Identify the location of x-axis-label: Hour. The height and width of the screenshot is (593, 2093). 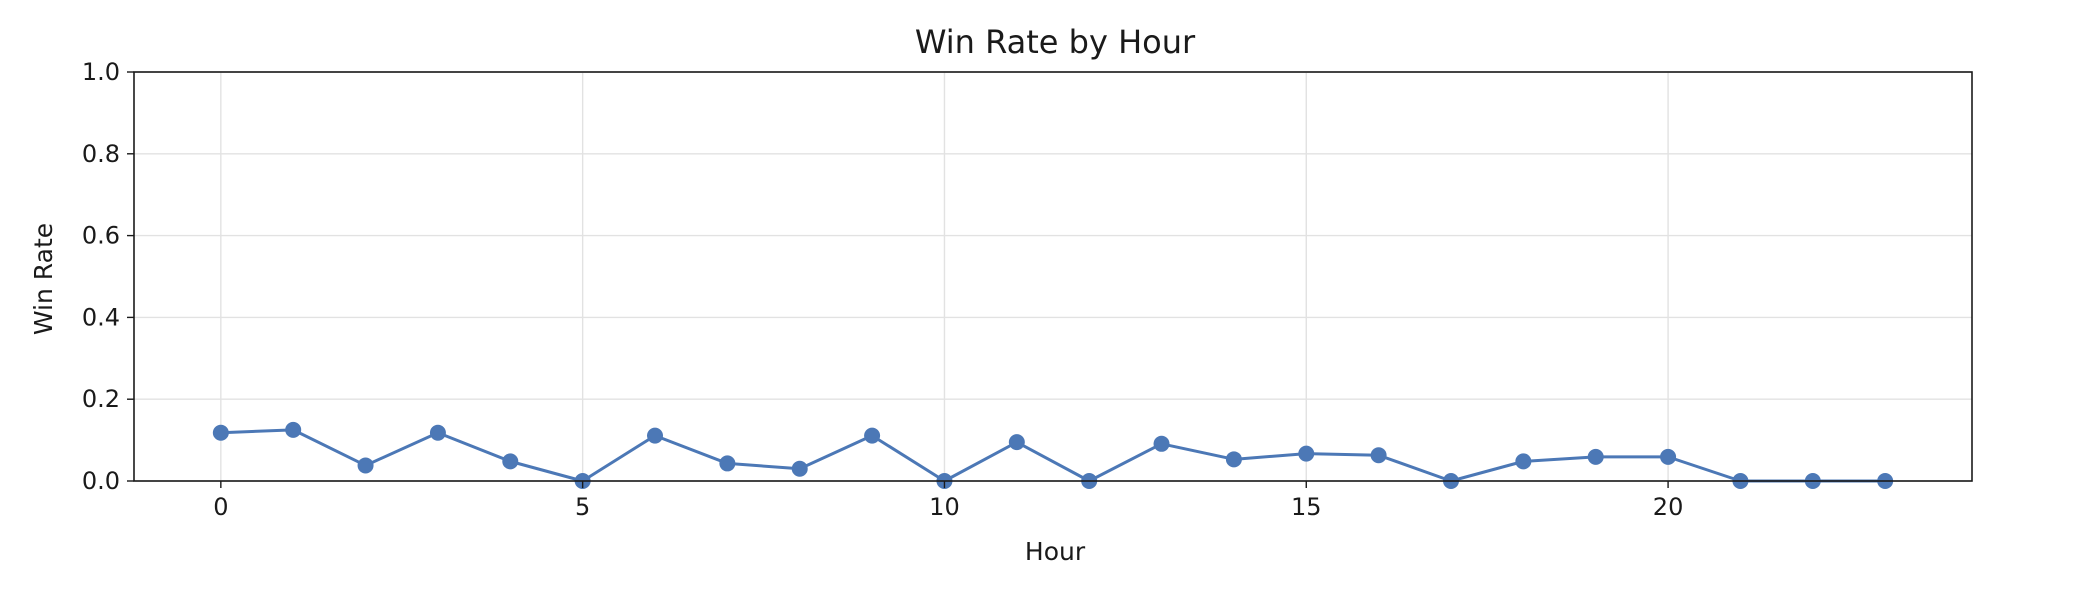
(1055, 551).